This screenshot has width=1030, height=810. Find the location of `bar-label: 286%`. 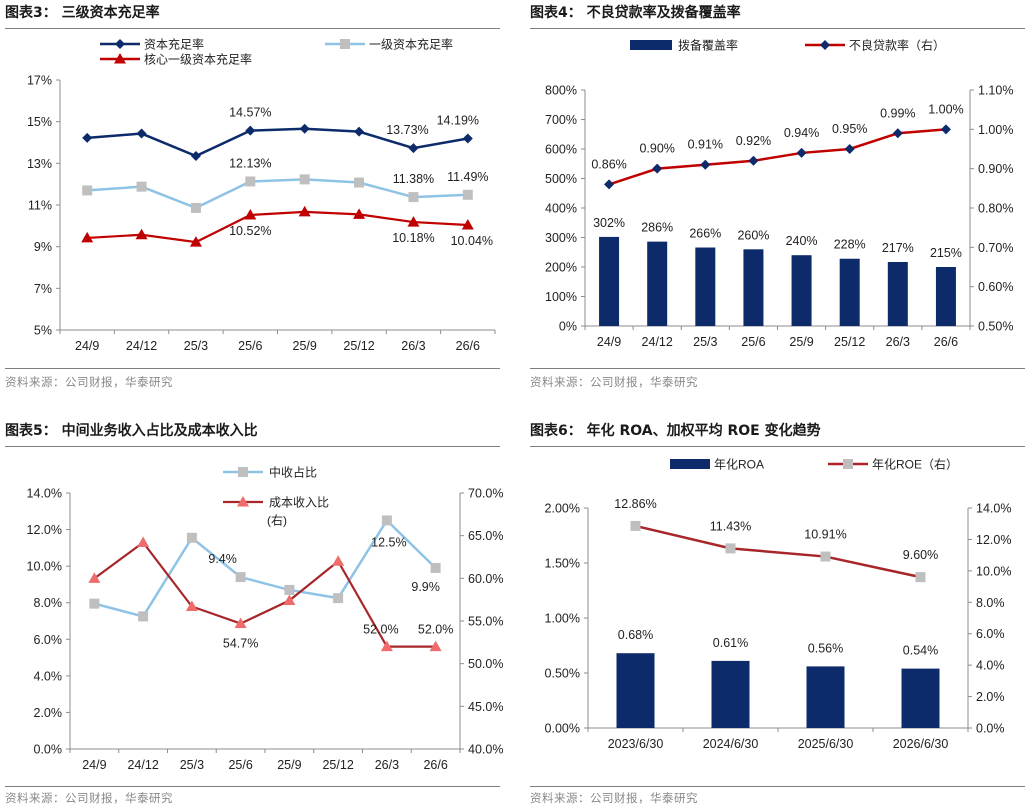

bar-label: 286% is located at coordinates (657, 228).